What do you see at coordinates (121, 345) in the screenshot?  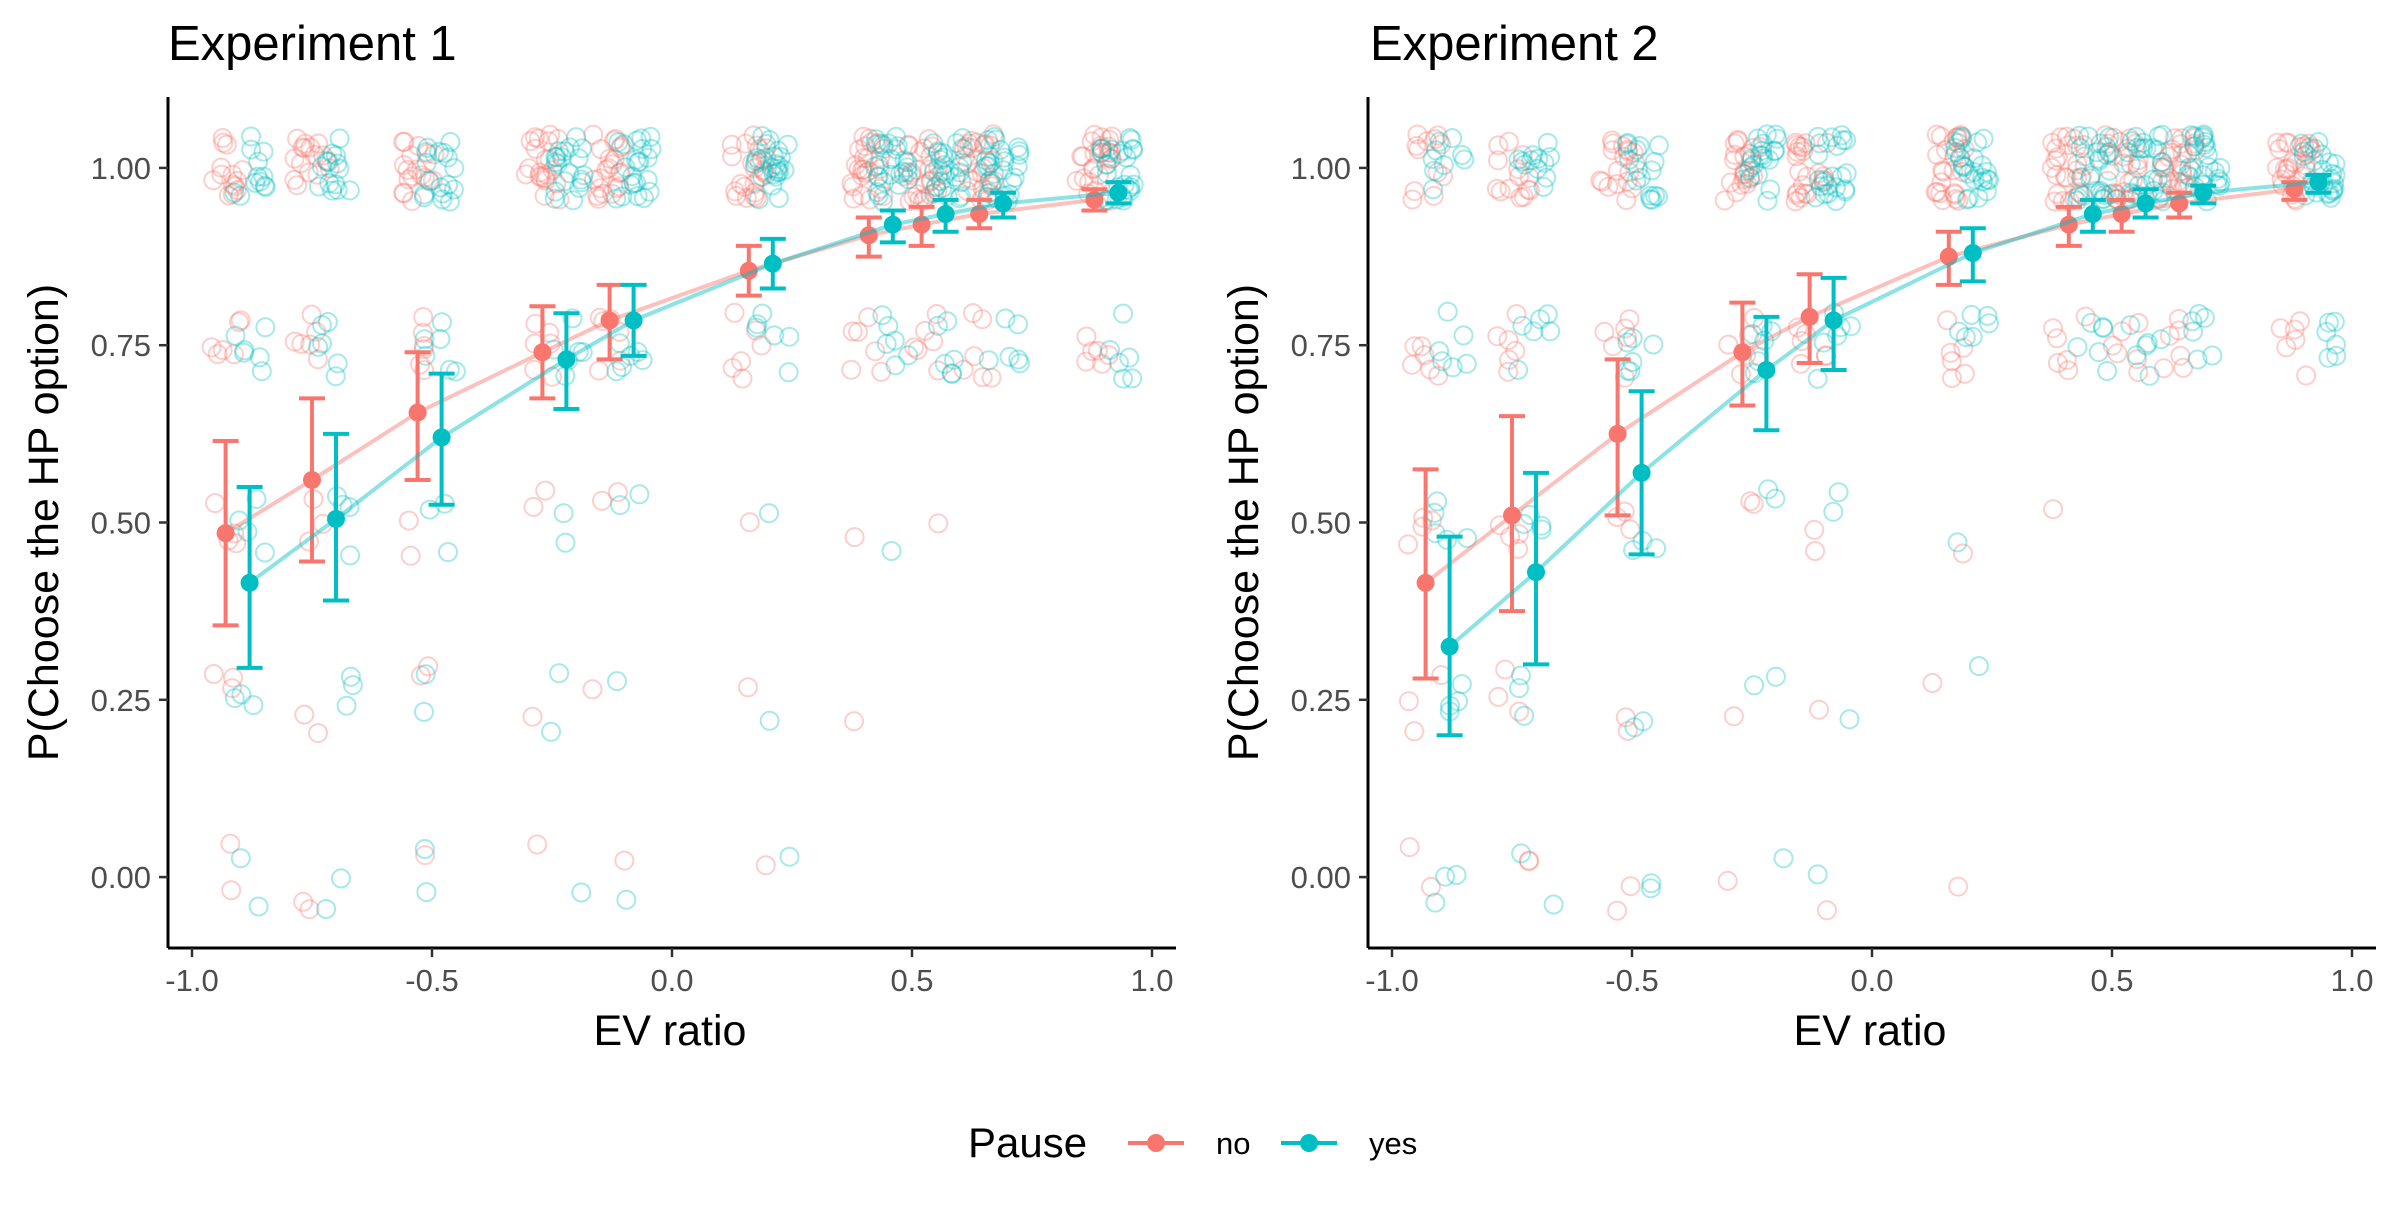 I see `y-tick-label: 0.75` at bounding box center [121, 345].